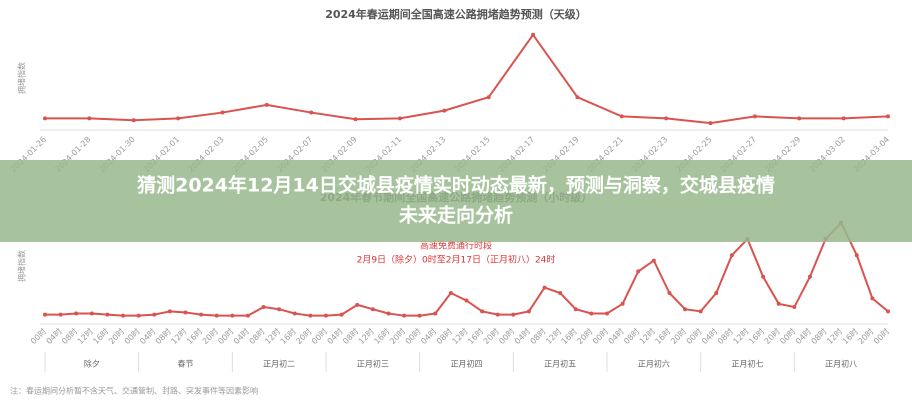  Describe the element at coordinates (456, 246) in the screenshot. I see `subtitle: 高速免费通行时段` at that location.